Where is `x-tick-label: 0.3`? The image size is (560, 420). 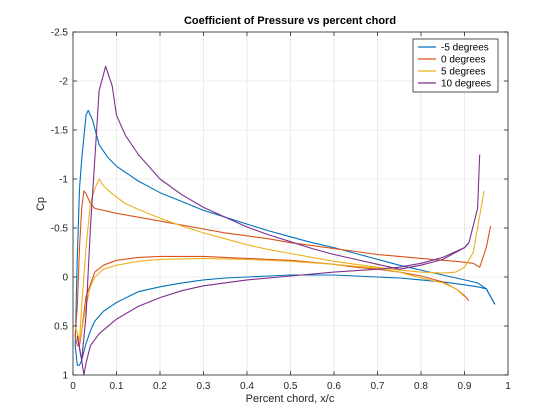
x-tick-label: 0.3 is located at coordinates (204, 386).